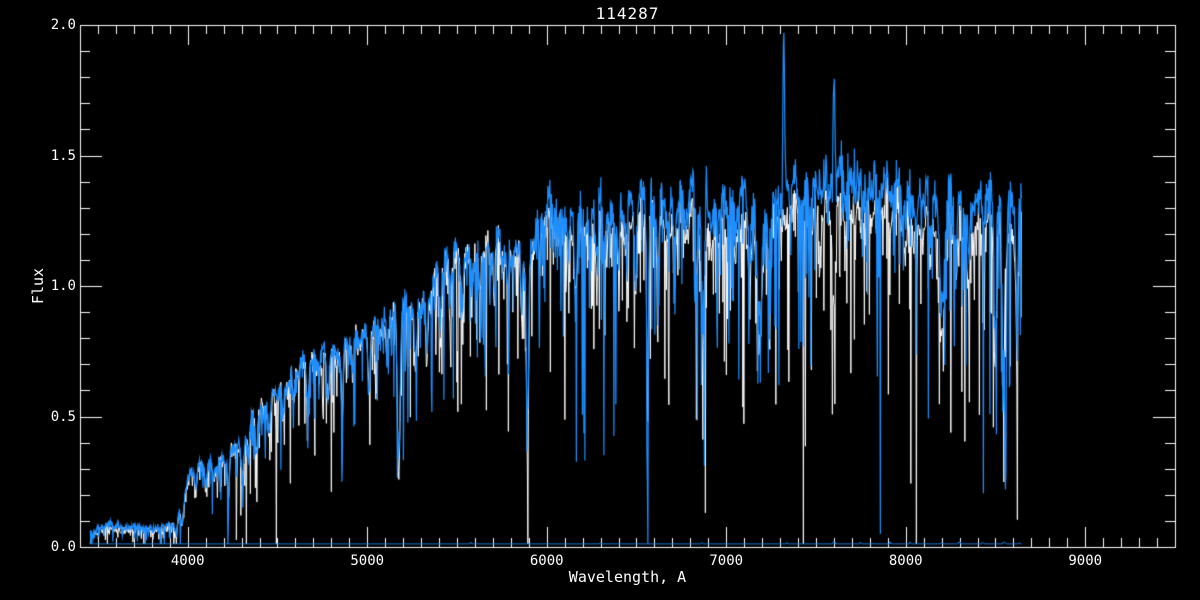  What do you see at coordinates (627, 13) in the screenshot?
I see `chart-title: 114287` at bounding box center [627, 13].